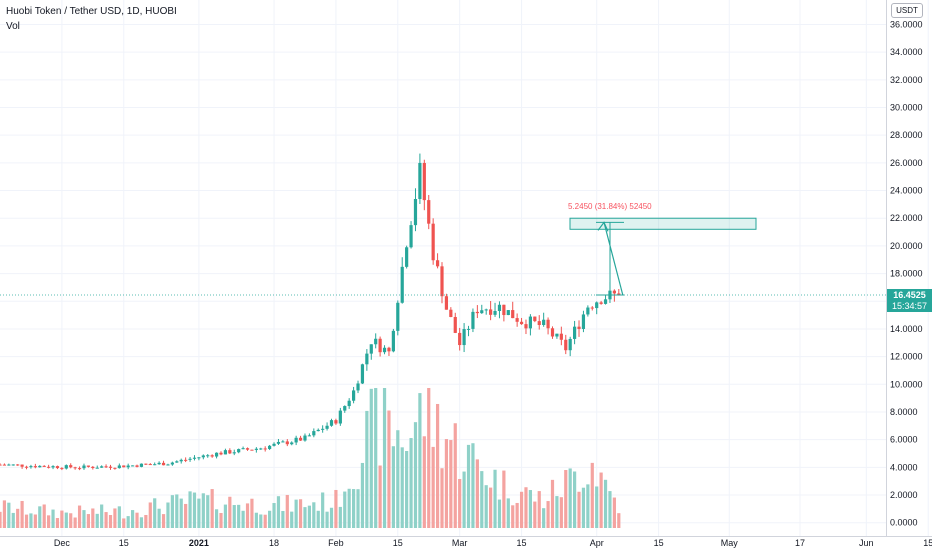 The width and height of the screenshot is (932, 550). Describe the element at coordinates (13, 26) in the screenshot. I see `volume-indicator-label: Vol` at that location.